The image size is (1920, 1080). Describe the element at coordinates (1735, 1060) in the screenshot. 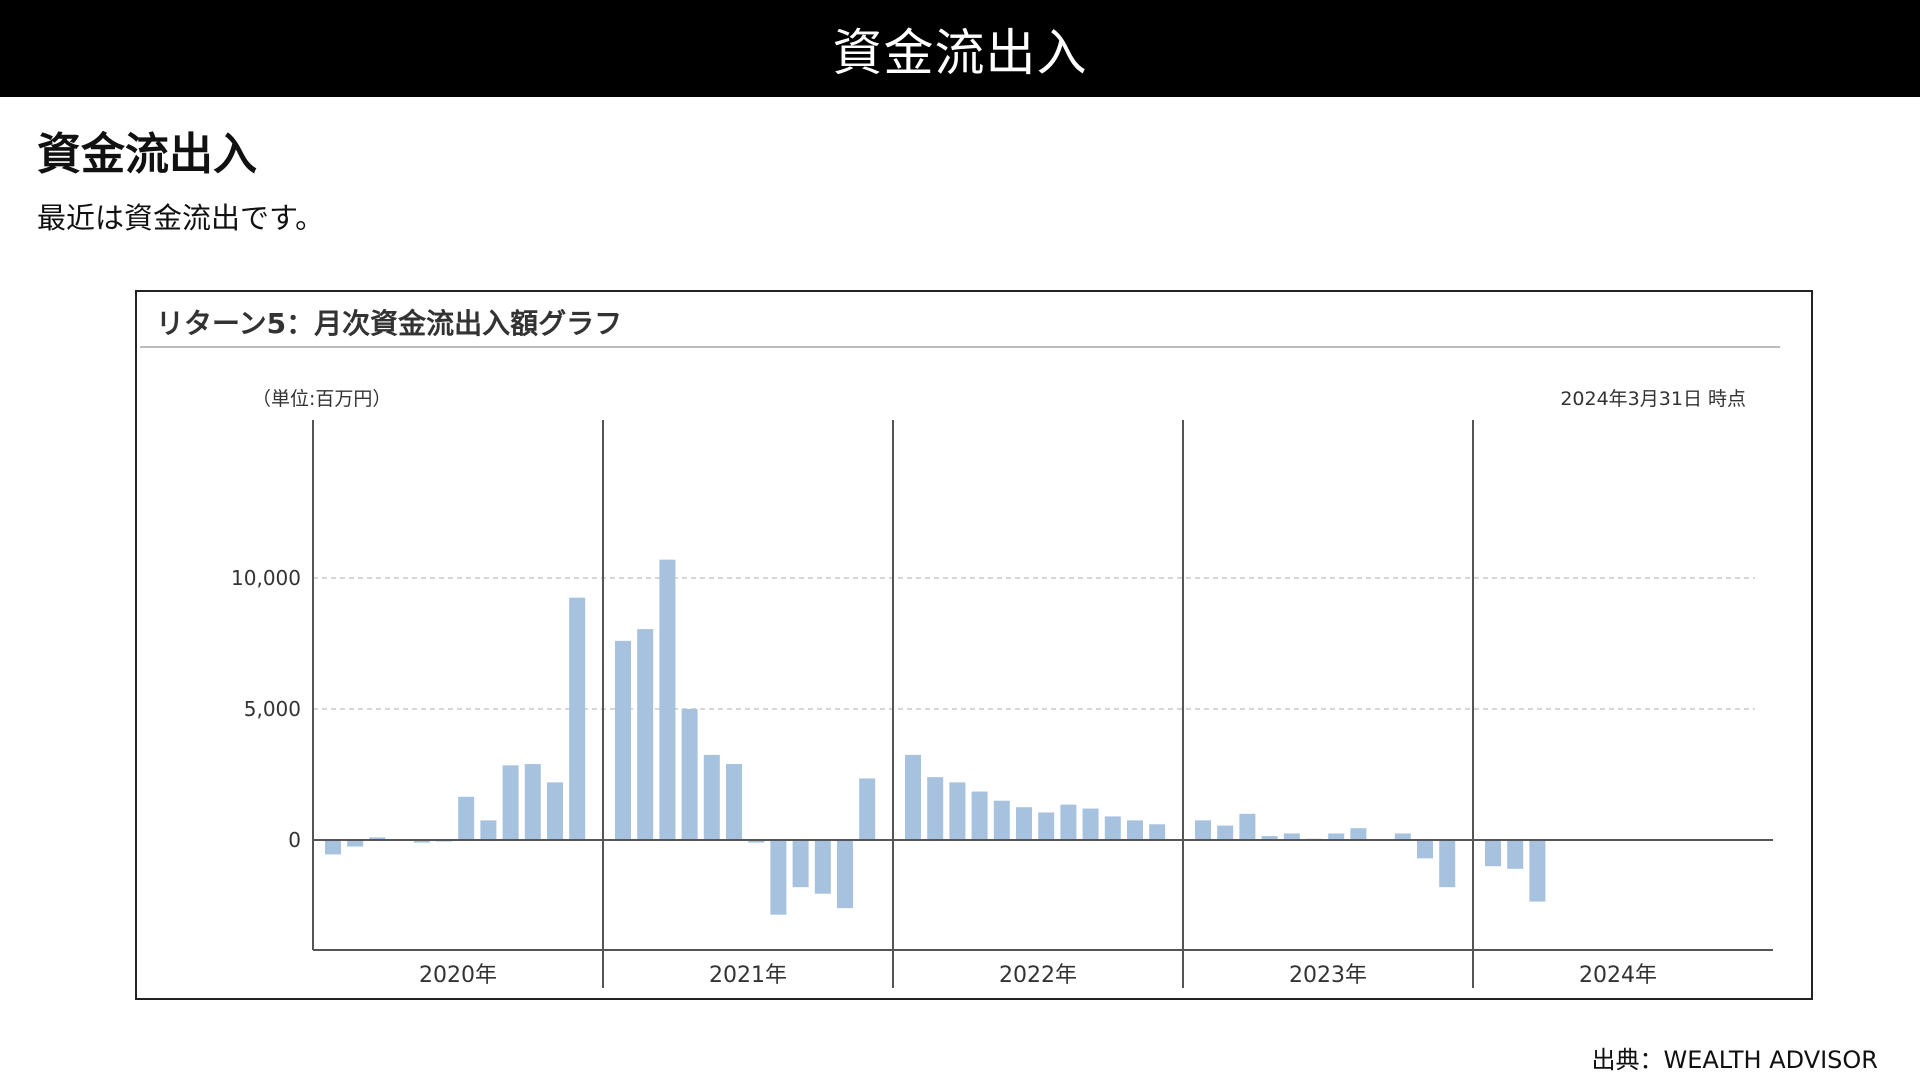

I see `source-credit: 出典：WEALTH ADVISOR` at that location.